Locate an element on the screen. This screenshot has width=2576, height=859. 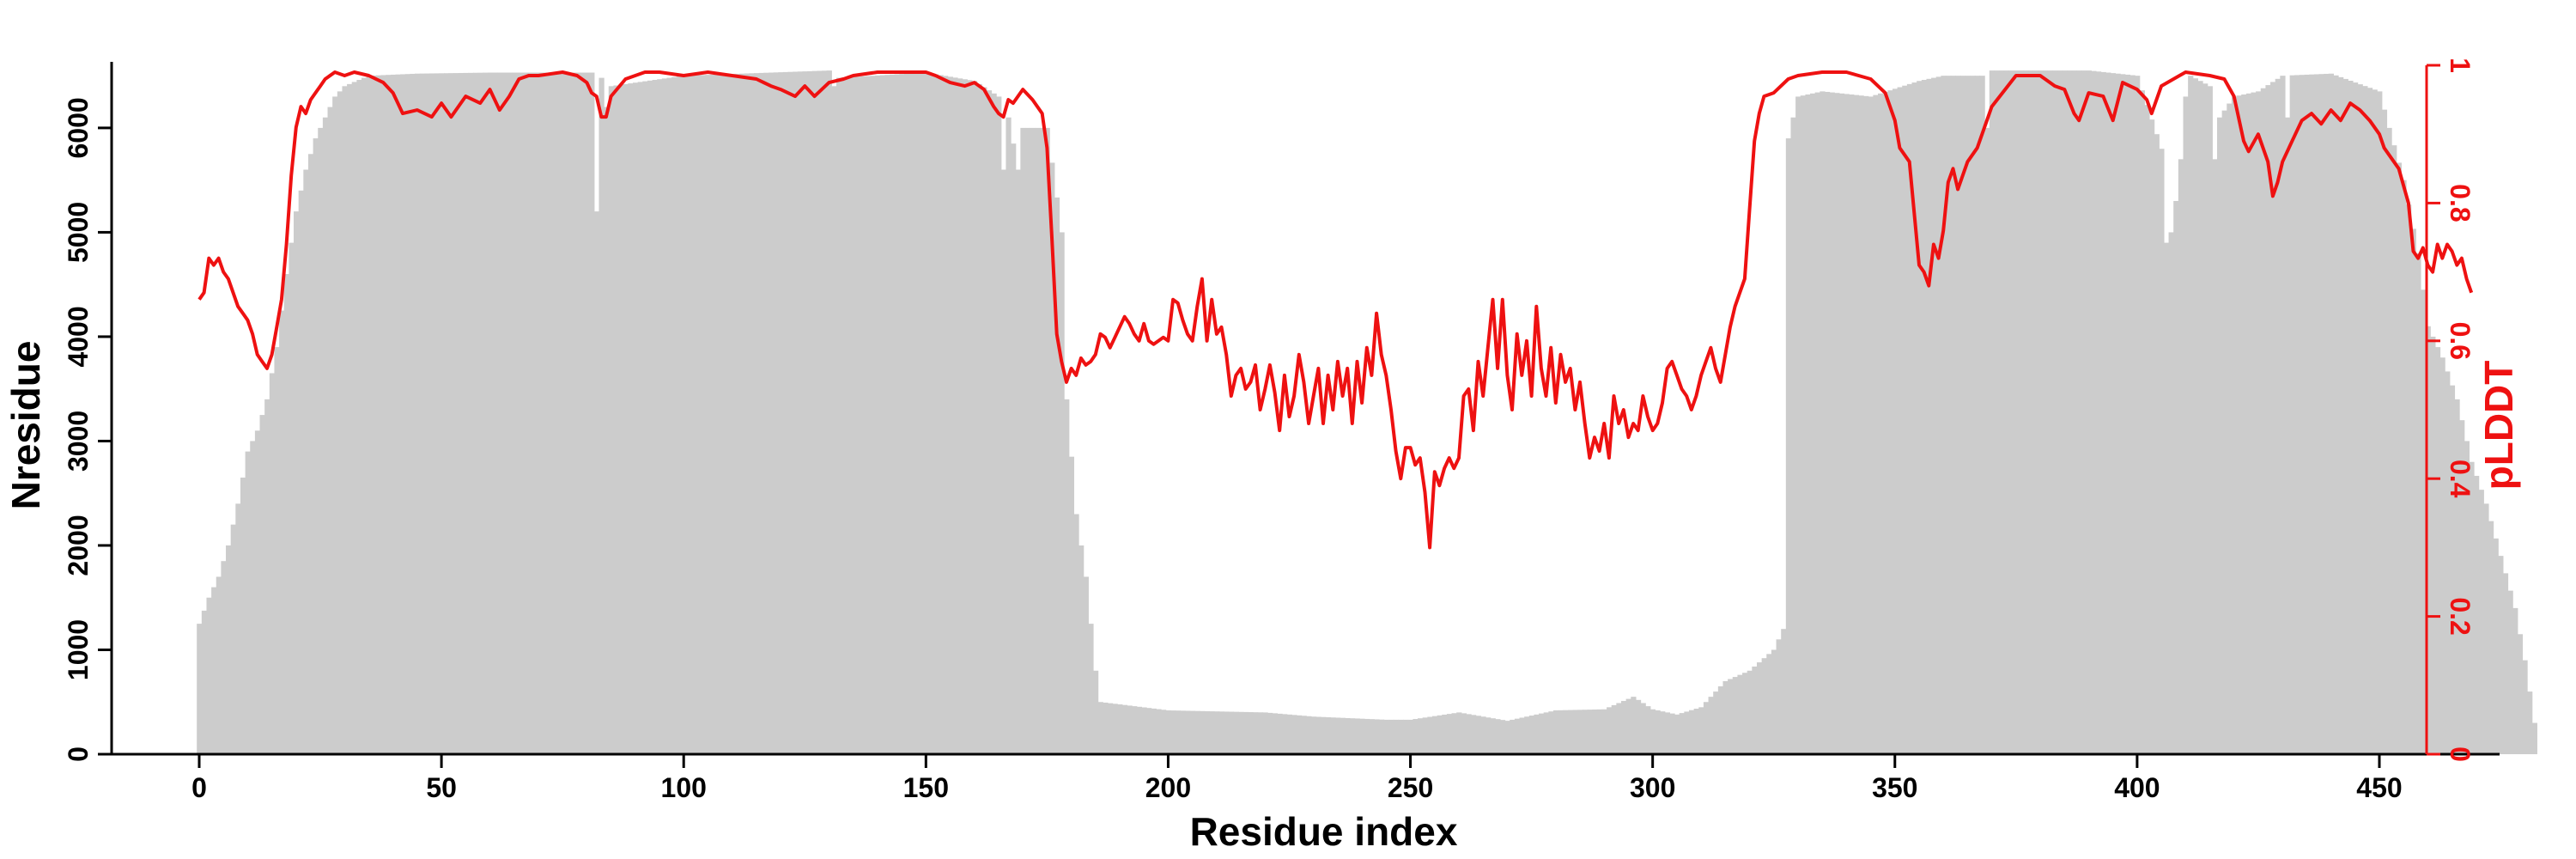
x-tick-label: 400 is located at coordinates (2137, 788).